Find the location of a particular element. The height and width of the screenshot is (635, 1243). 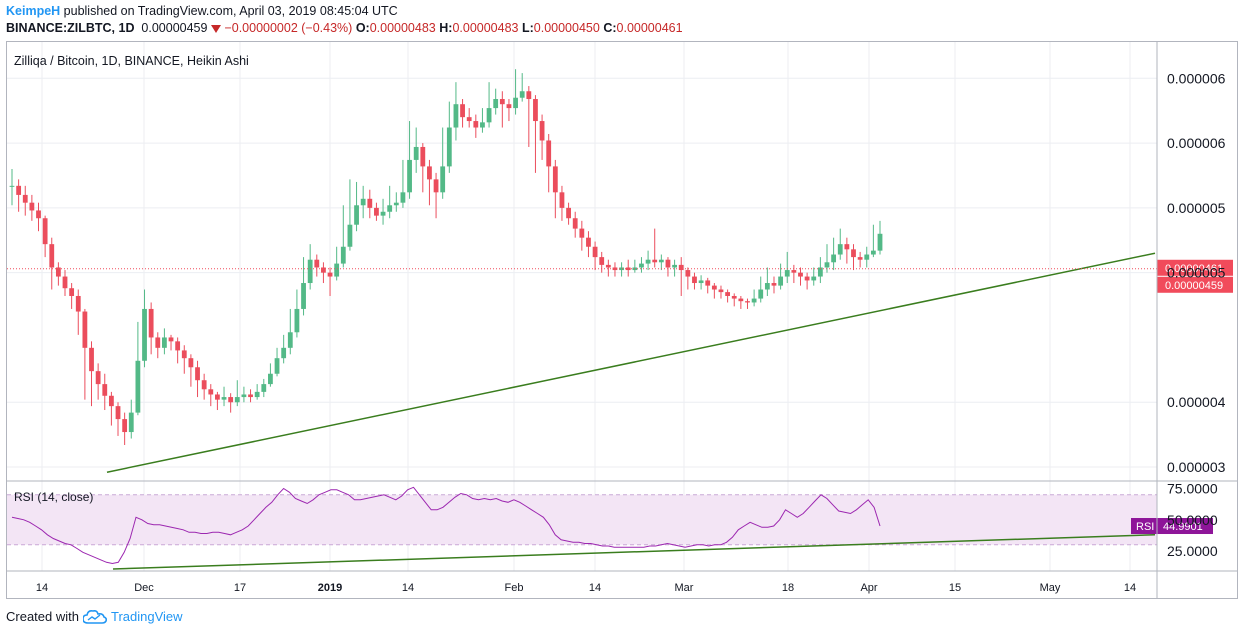

rsi-series-tag is located at coordinates (1144, 526).